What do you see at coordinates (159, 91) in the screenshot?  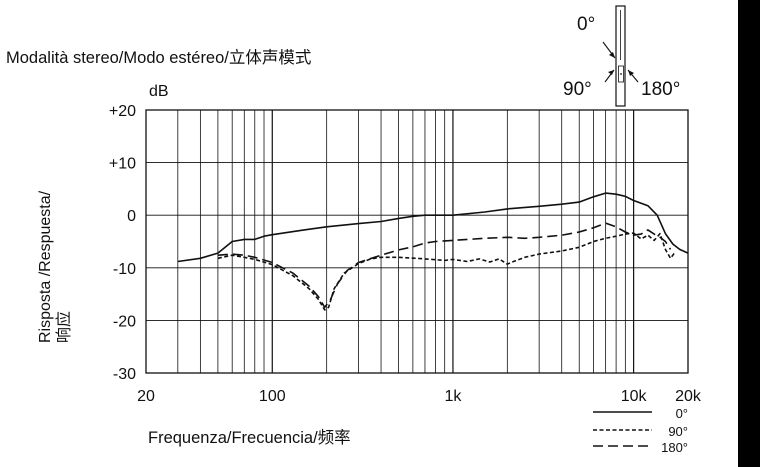 I see `y-unit-label: dB` at bounding box center [159, 91].